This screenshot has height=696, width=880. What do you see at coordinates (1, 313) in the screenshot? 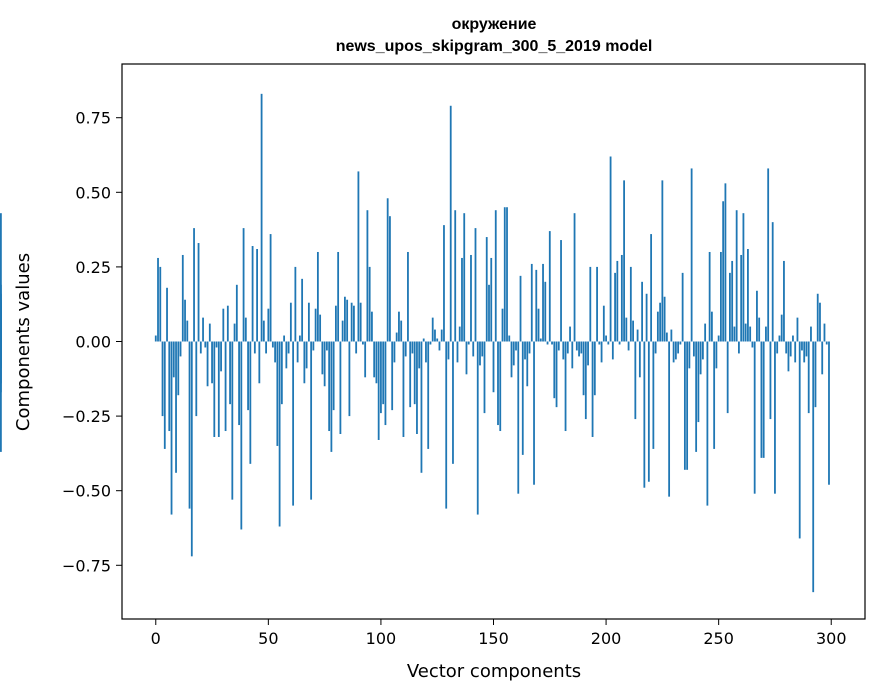
I see `bar-undefined` at bounding box center [1, 313].